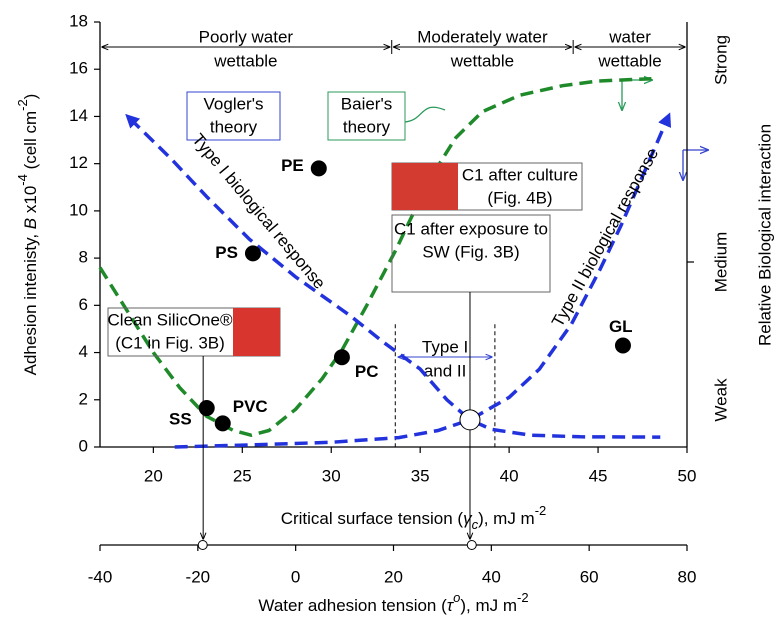 This screenshot has height=624, width=782. I want to click on band-label: and II, so click(445, 370).